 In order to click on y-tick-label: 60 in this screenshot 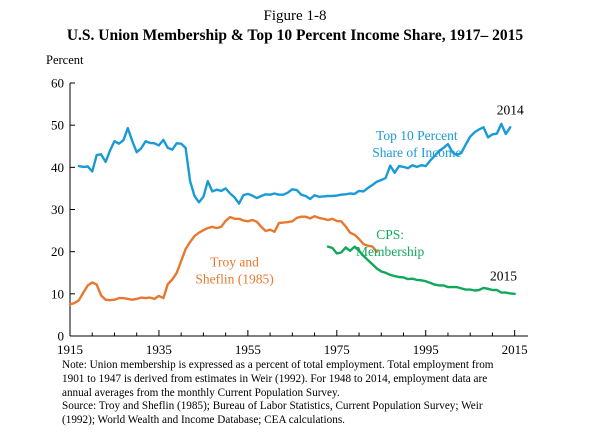, I will do `click(57, 83)`.